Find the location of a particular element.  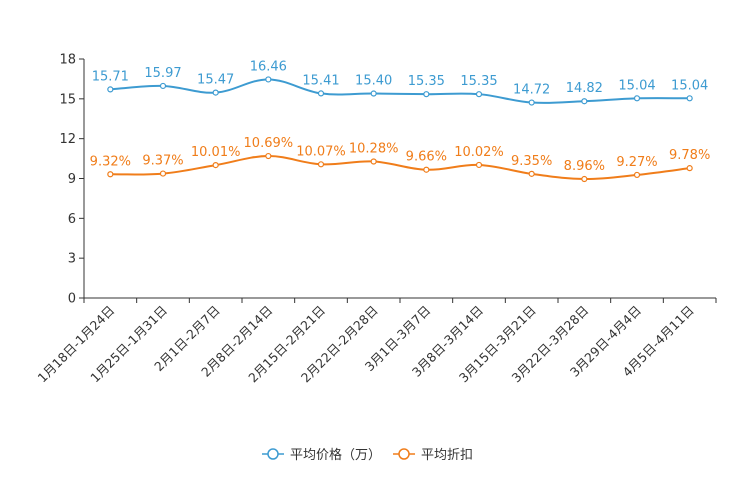

data-label: 16.46 is located at coordinates (268, 66).